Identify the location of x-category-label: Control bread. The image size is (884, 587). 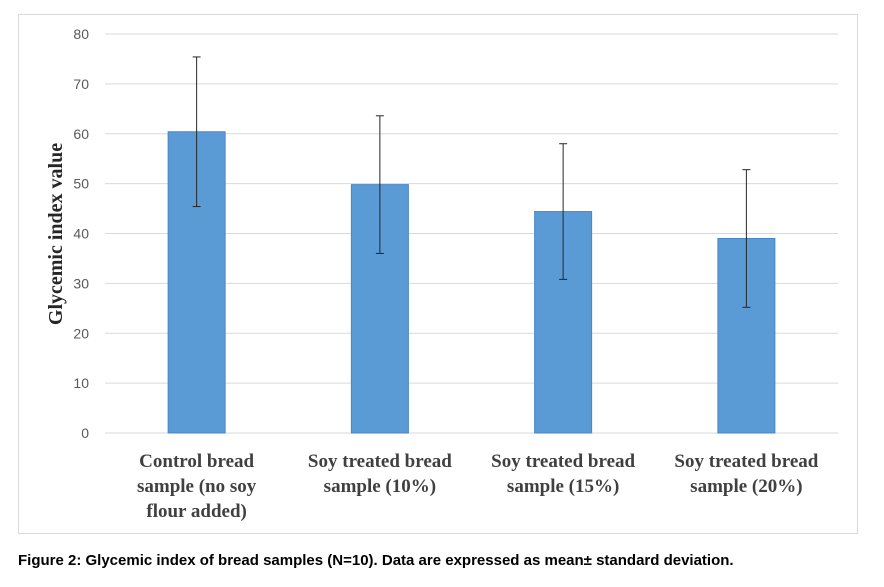
(196, 461).